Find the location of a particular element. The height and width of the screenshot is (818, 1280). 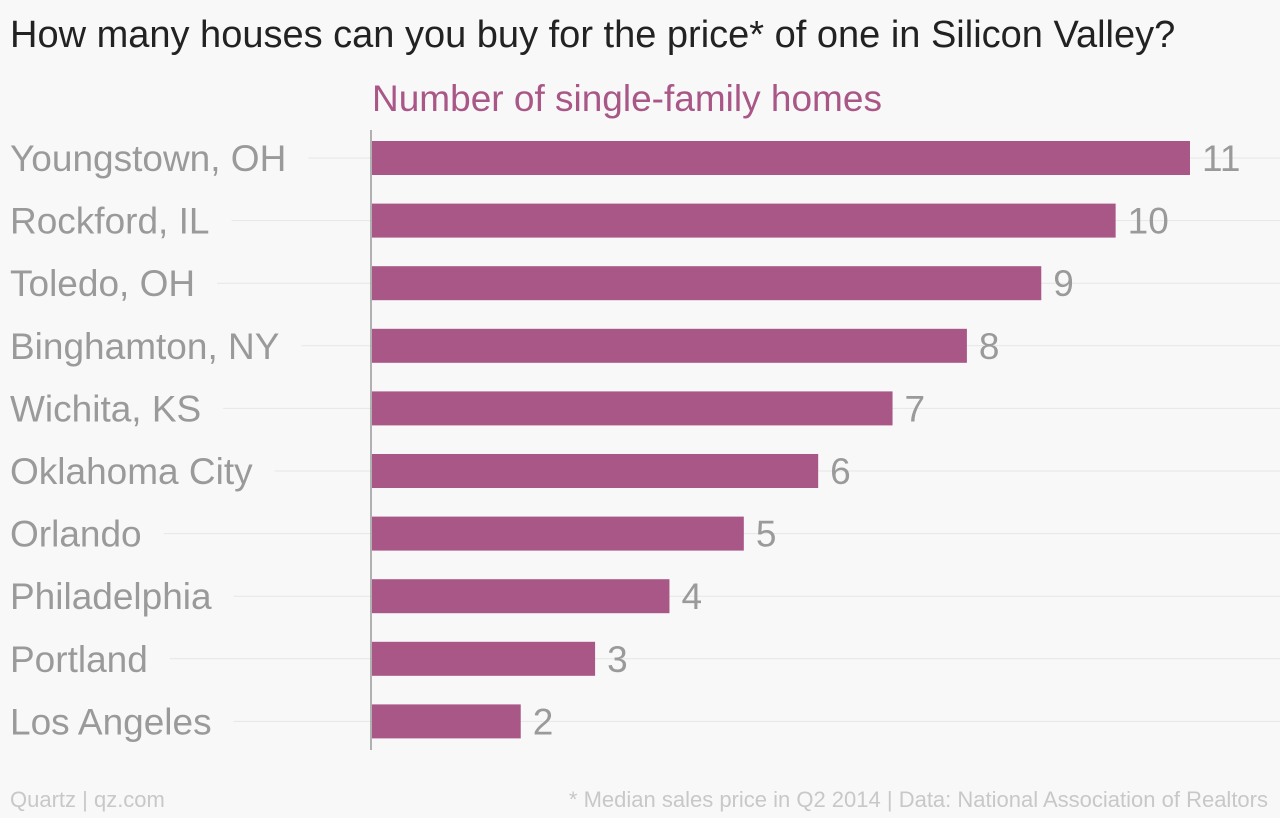

value-label: 5 is located at coordinates (766, 534).